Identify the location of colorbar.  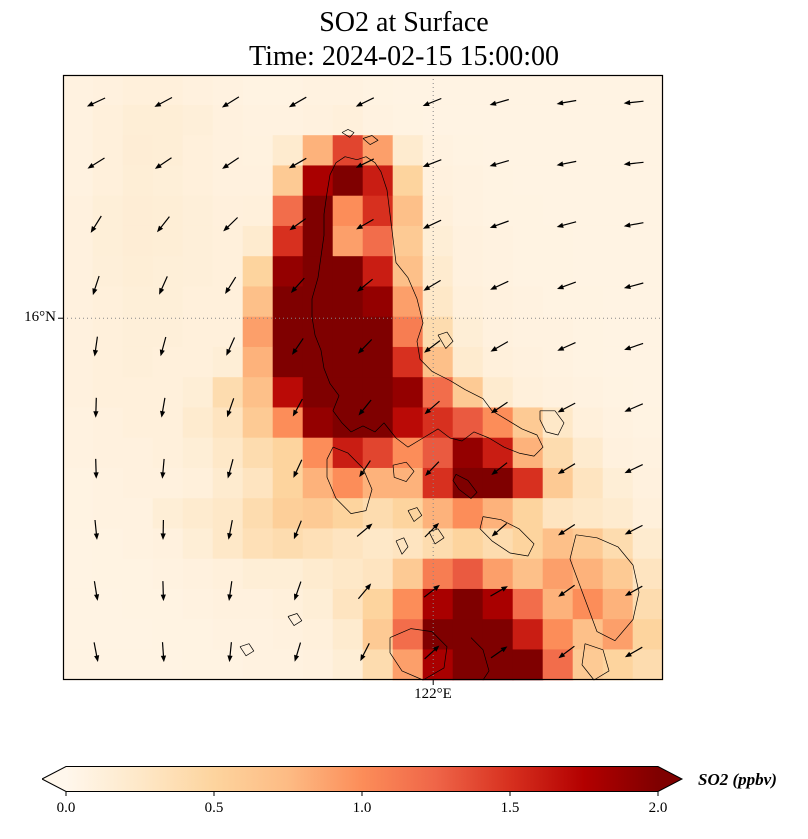
(371, 782).